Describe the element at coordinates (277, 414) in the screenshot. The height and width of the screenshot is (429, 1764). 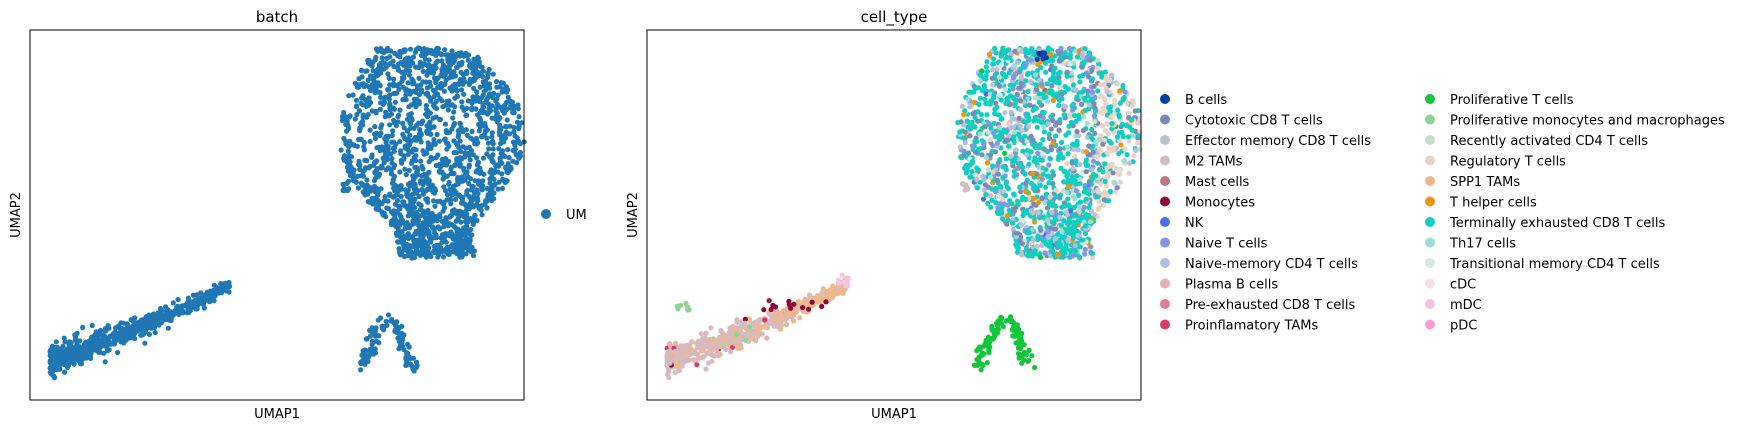
I see `batch-x-axis-label: UMAP1` at that location.